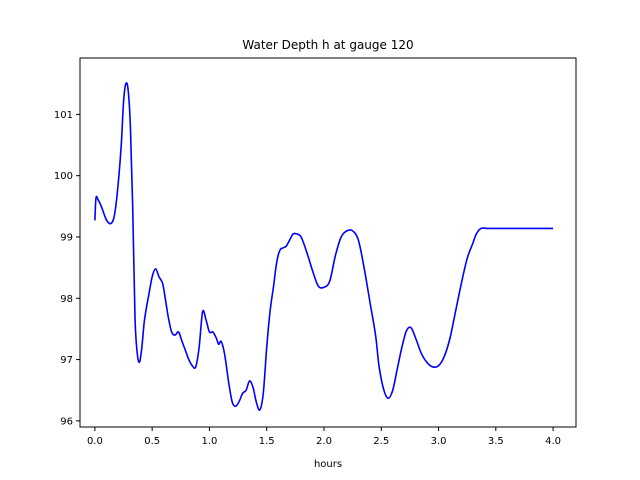 The image size is (640, 480). Describe the element at coordinates (66, 421) in the screenshot. I see `y-tick-label: 96` at that location.